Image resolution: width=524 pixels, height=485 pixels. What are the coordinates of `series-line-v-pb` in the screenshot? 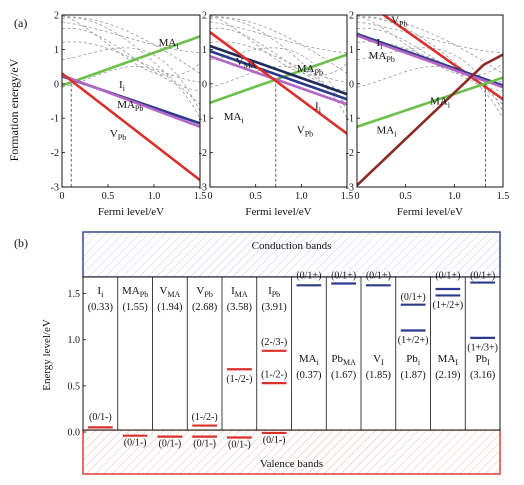 It's located at (131, 127).